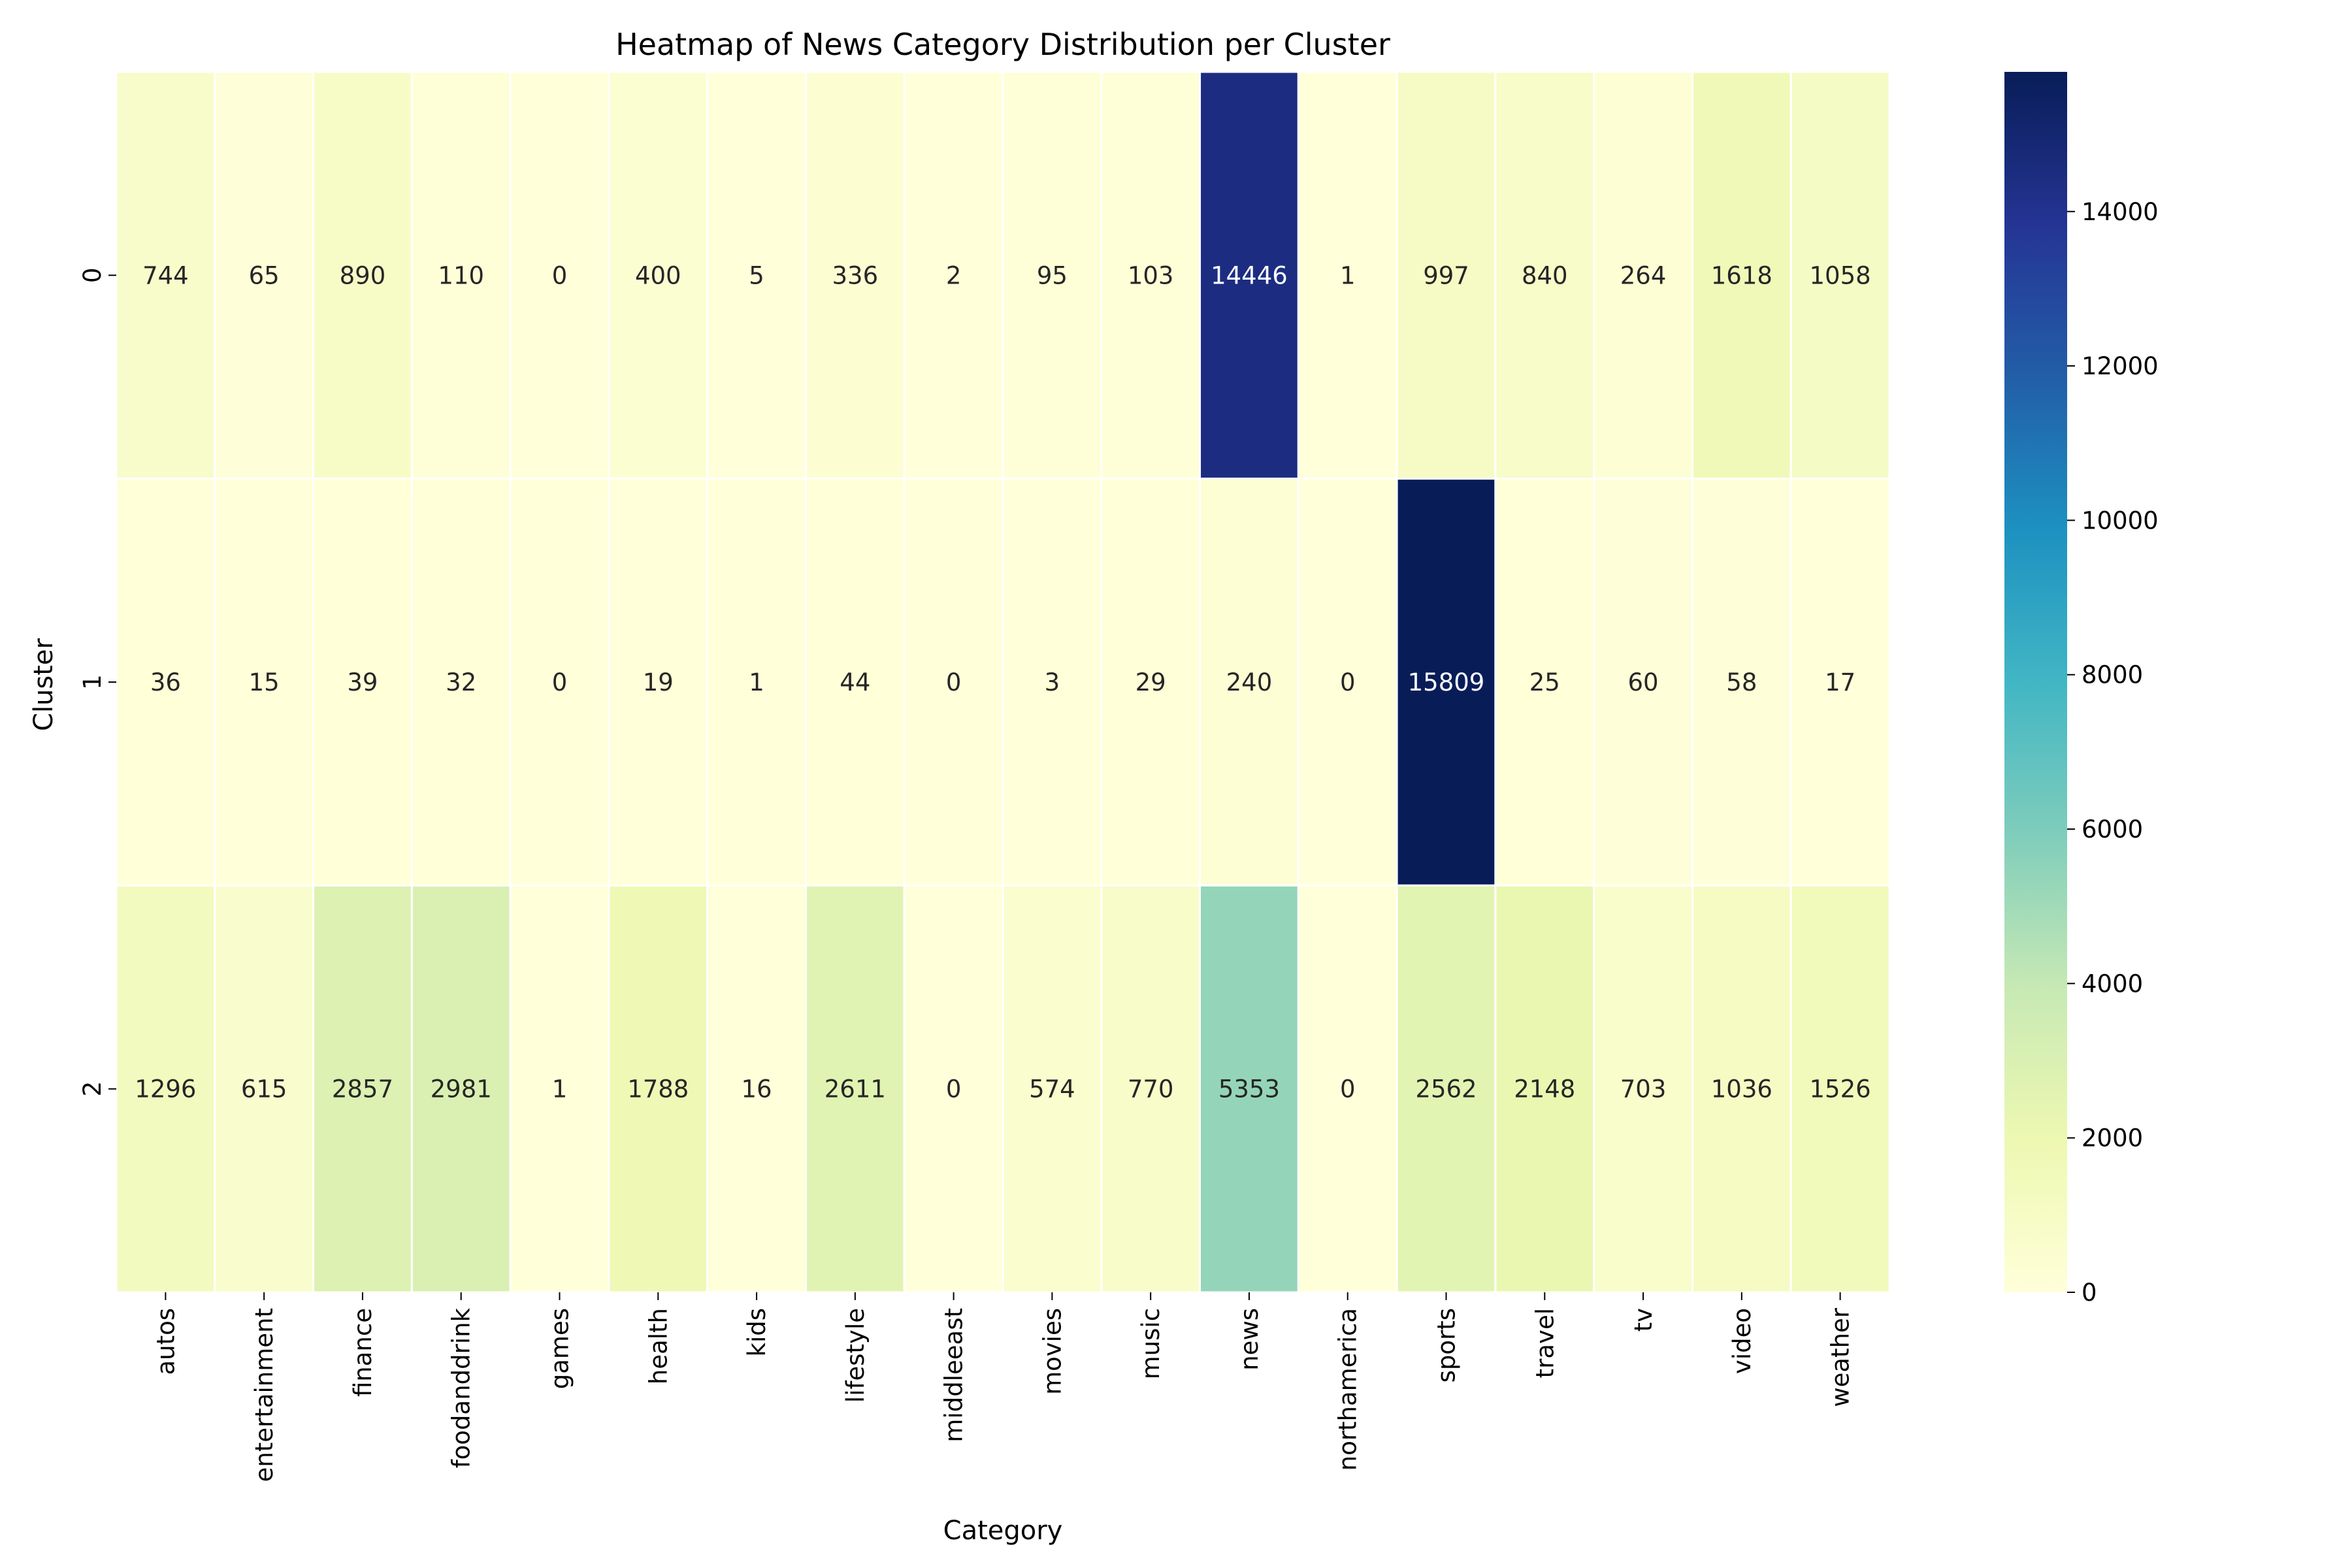 The width and height of the screenshot is (2352, 1568). I want to click on cell-value-label: 58, so click(1741, 682).